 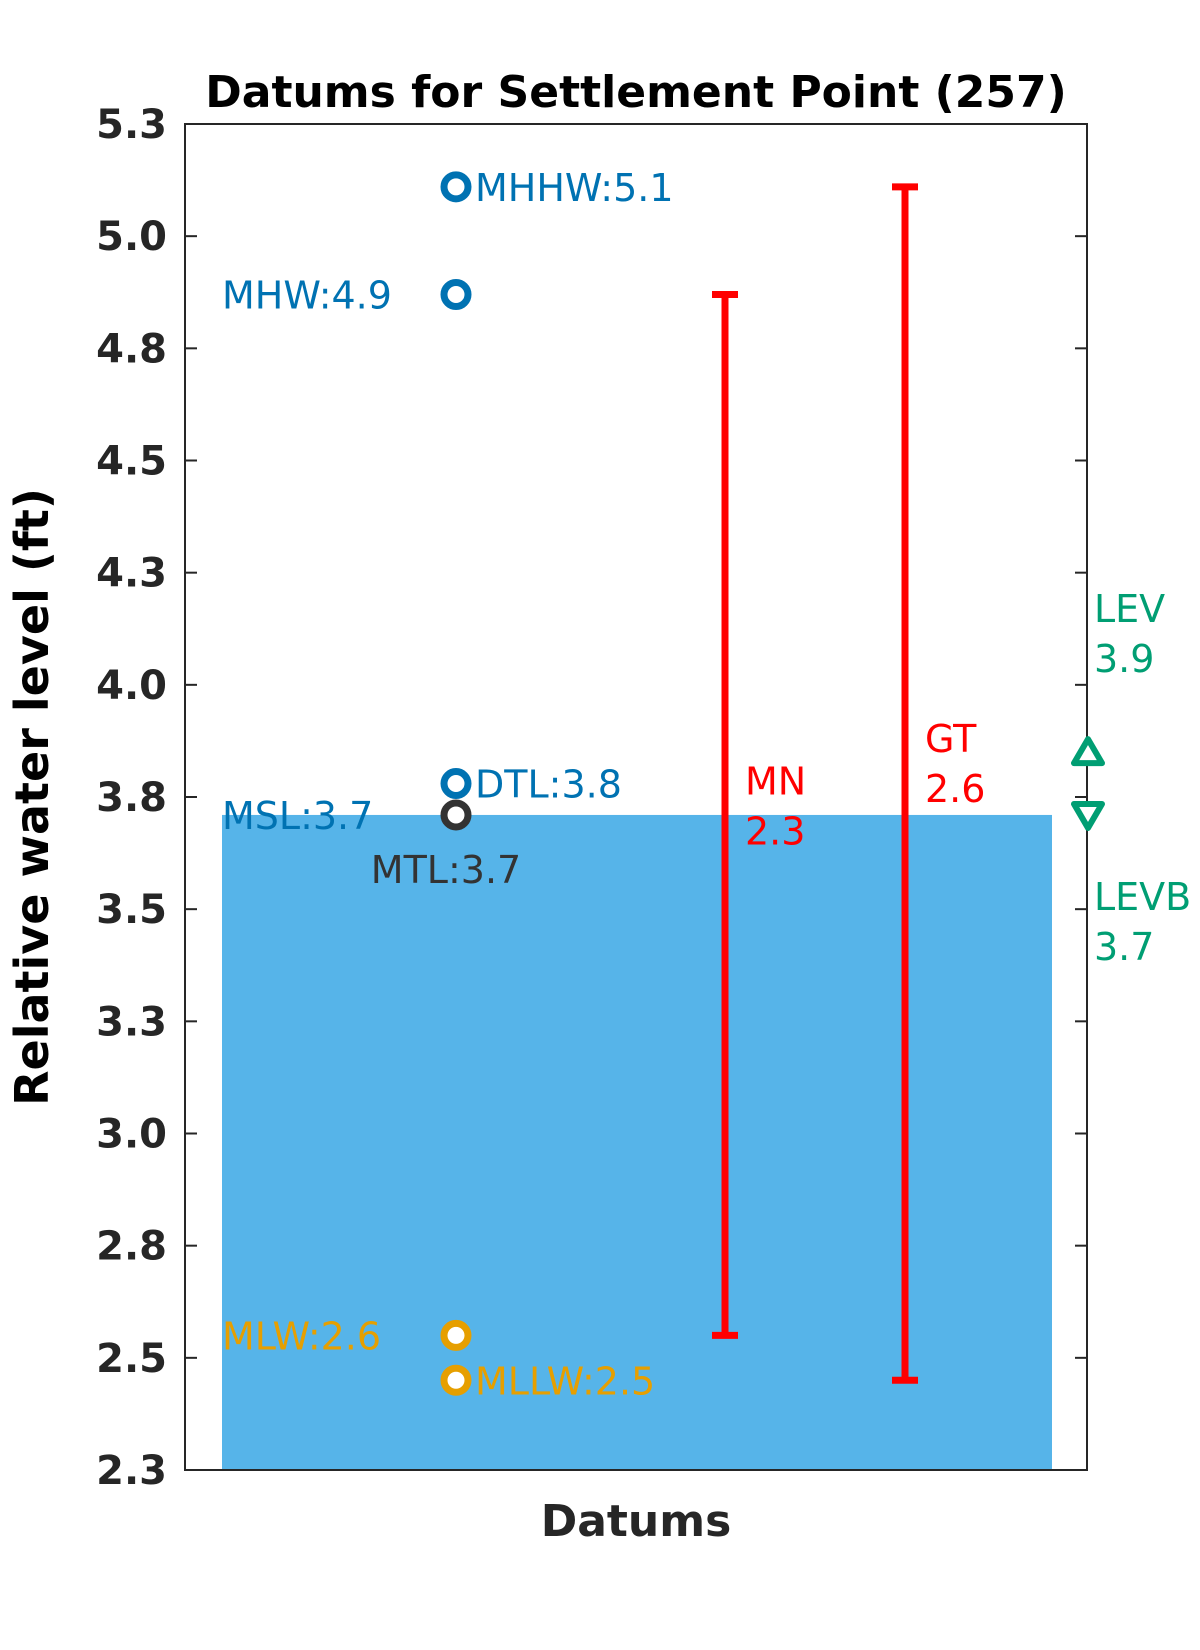 What do you see at coordinates (1129, 609) in the screenshot?
I see `extreme-label-name: LEV` at bounding box center [1129, 609].